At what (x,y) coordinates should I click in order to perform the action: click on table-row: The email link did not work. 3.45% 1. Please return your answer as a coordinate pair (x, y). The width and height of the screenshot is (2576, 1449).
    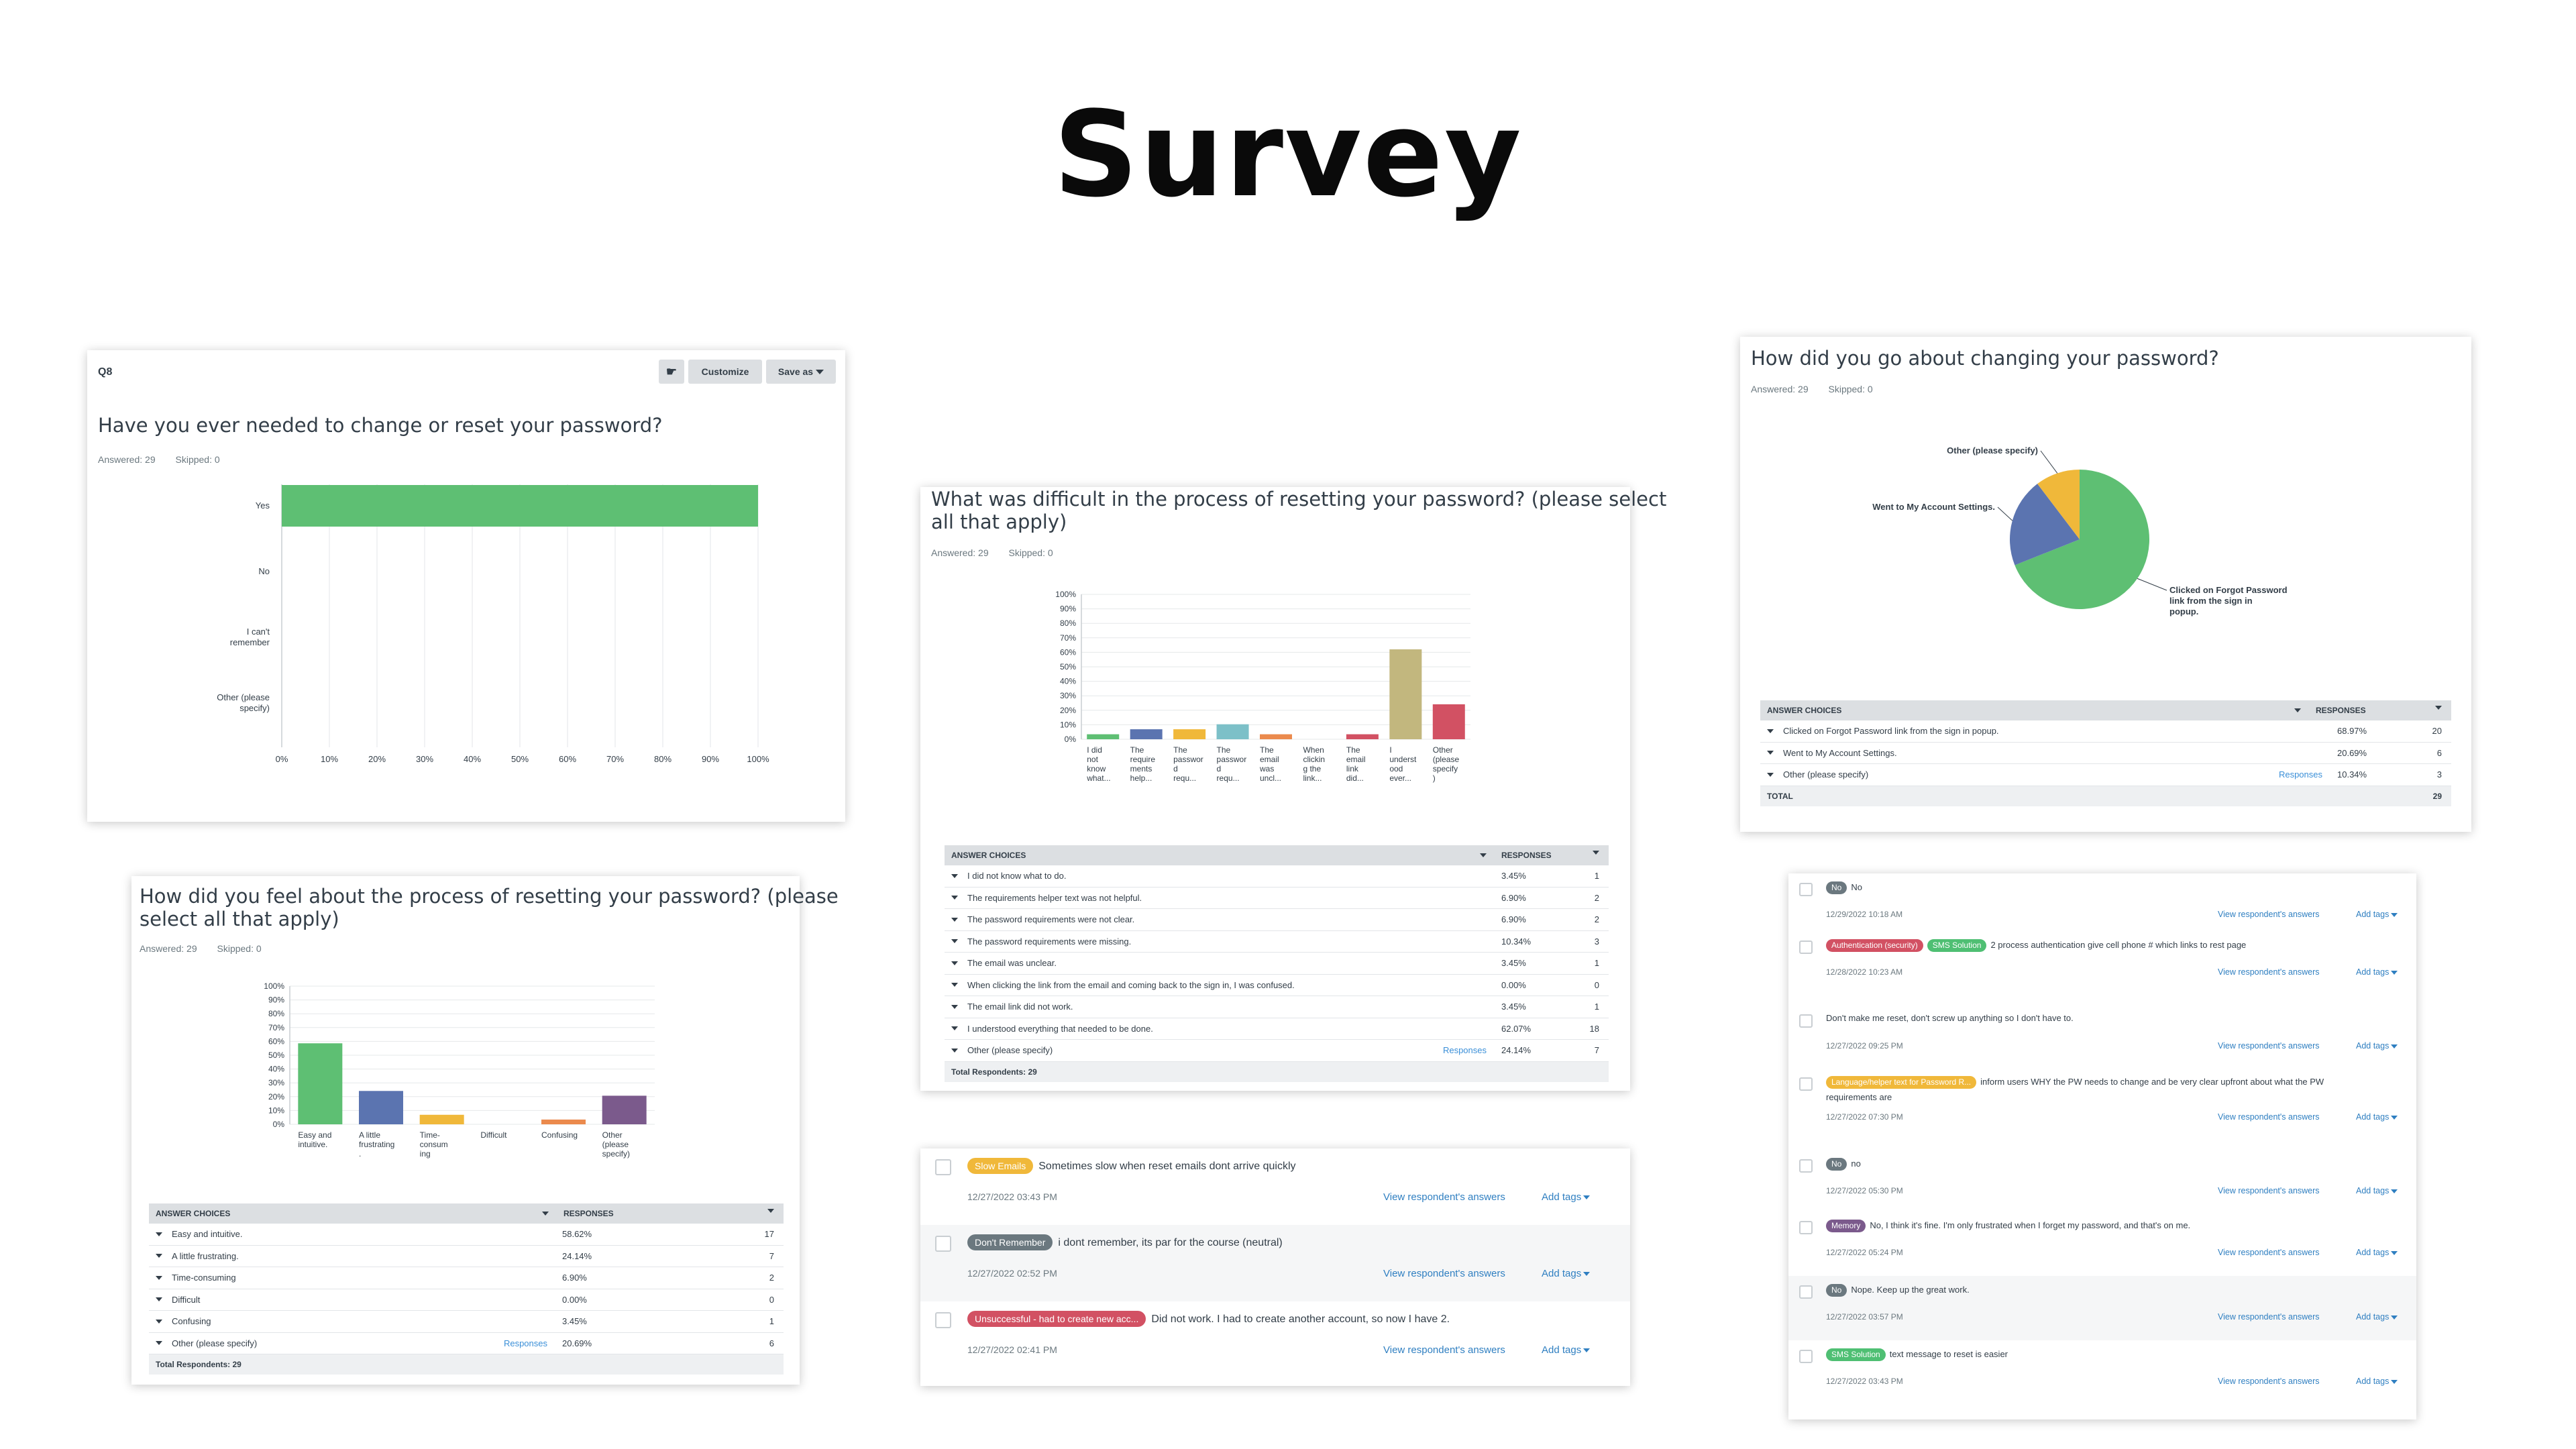
    Looking at the image, I should click on (1277, 1007).